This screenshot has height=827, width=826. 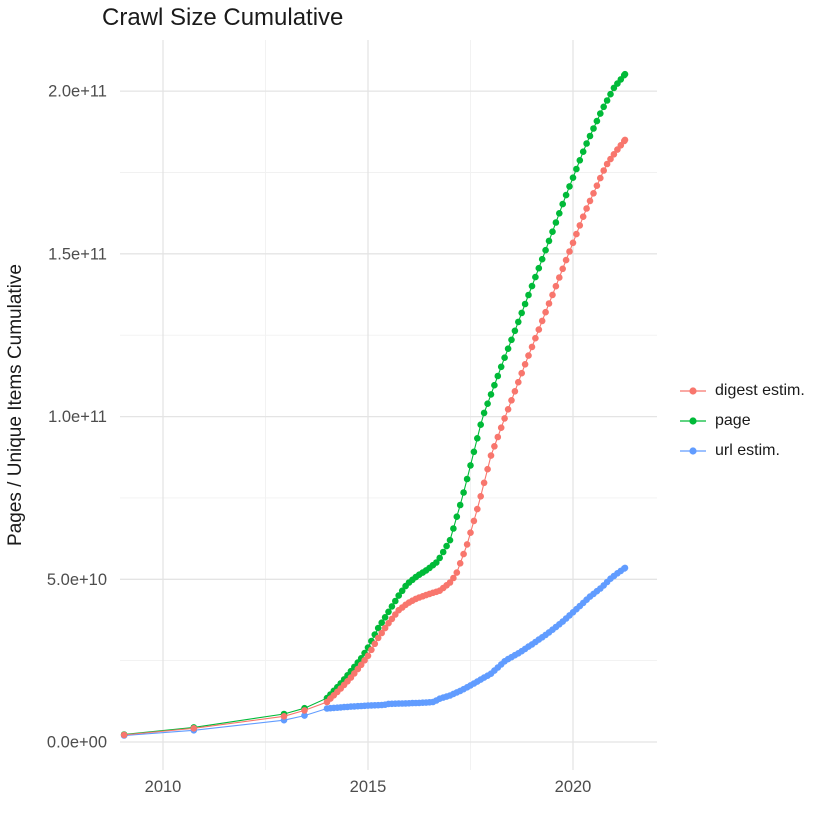 I want to click on legend: digest estim. page url estim., so click(x=742, y=421).